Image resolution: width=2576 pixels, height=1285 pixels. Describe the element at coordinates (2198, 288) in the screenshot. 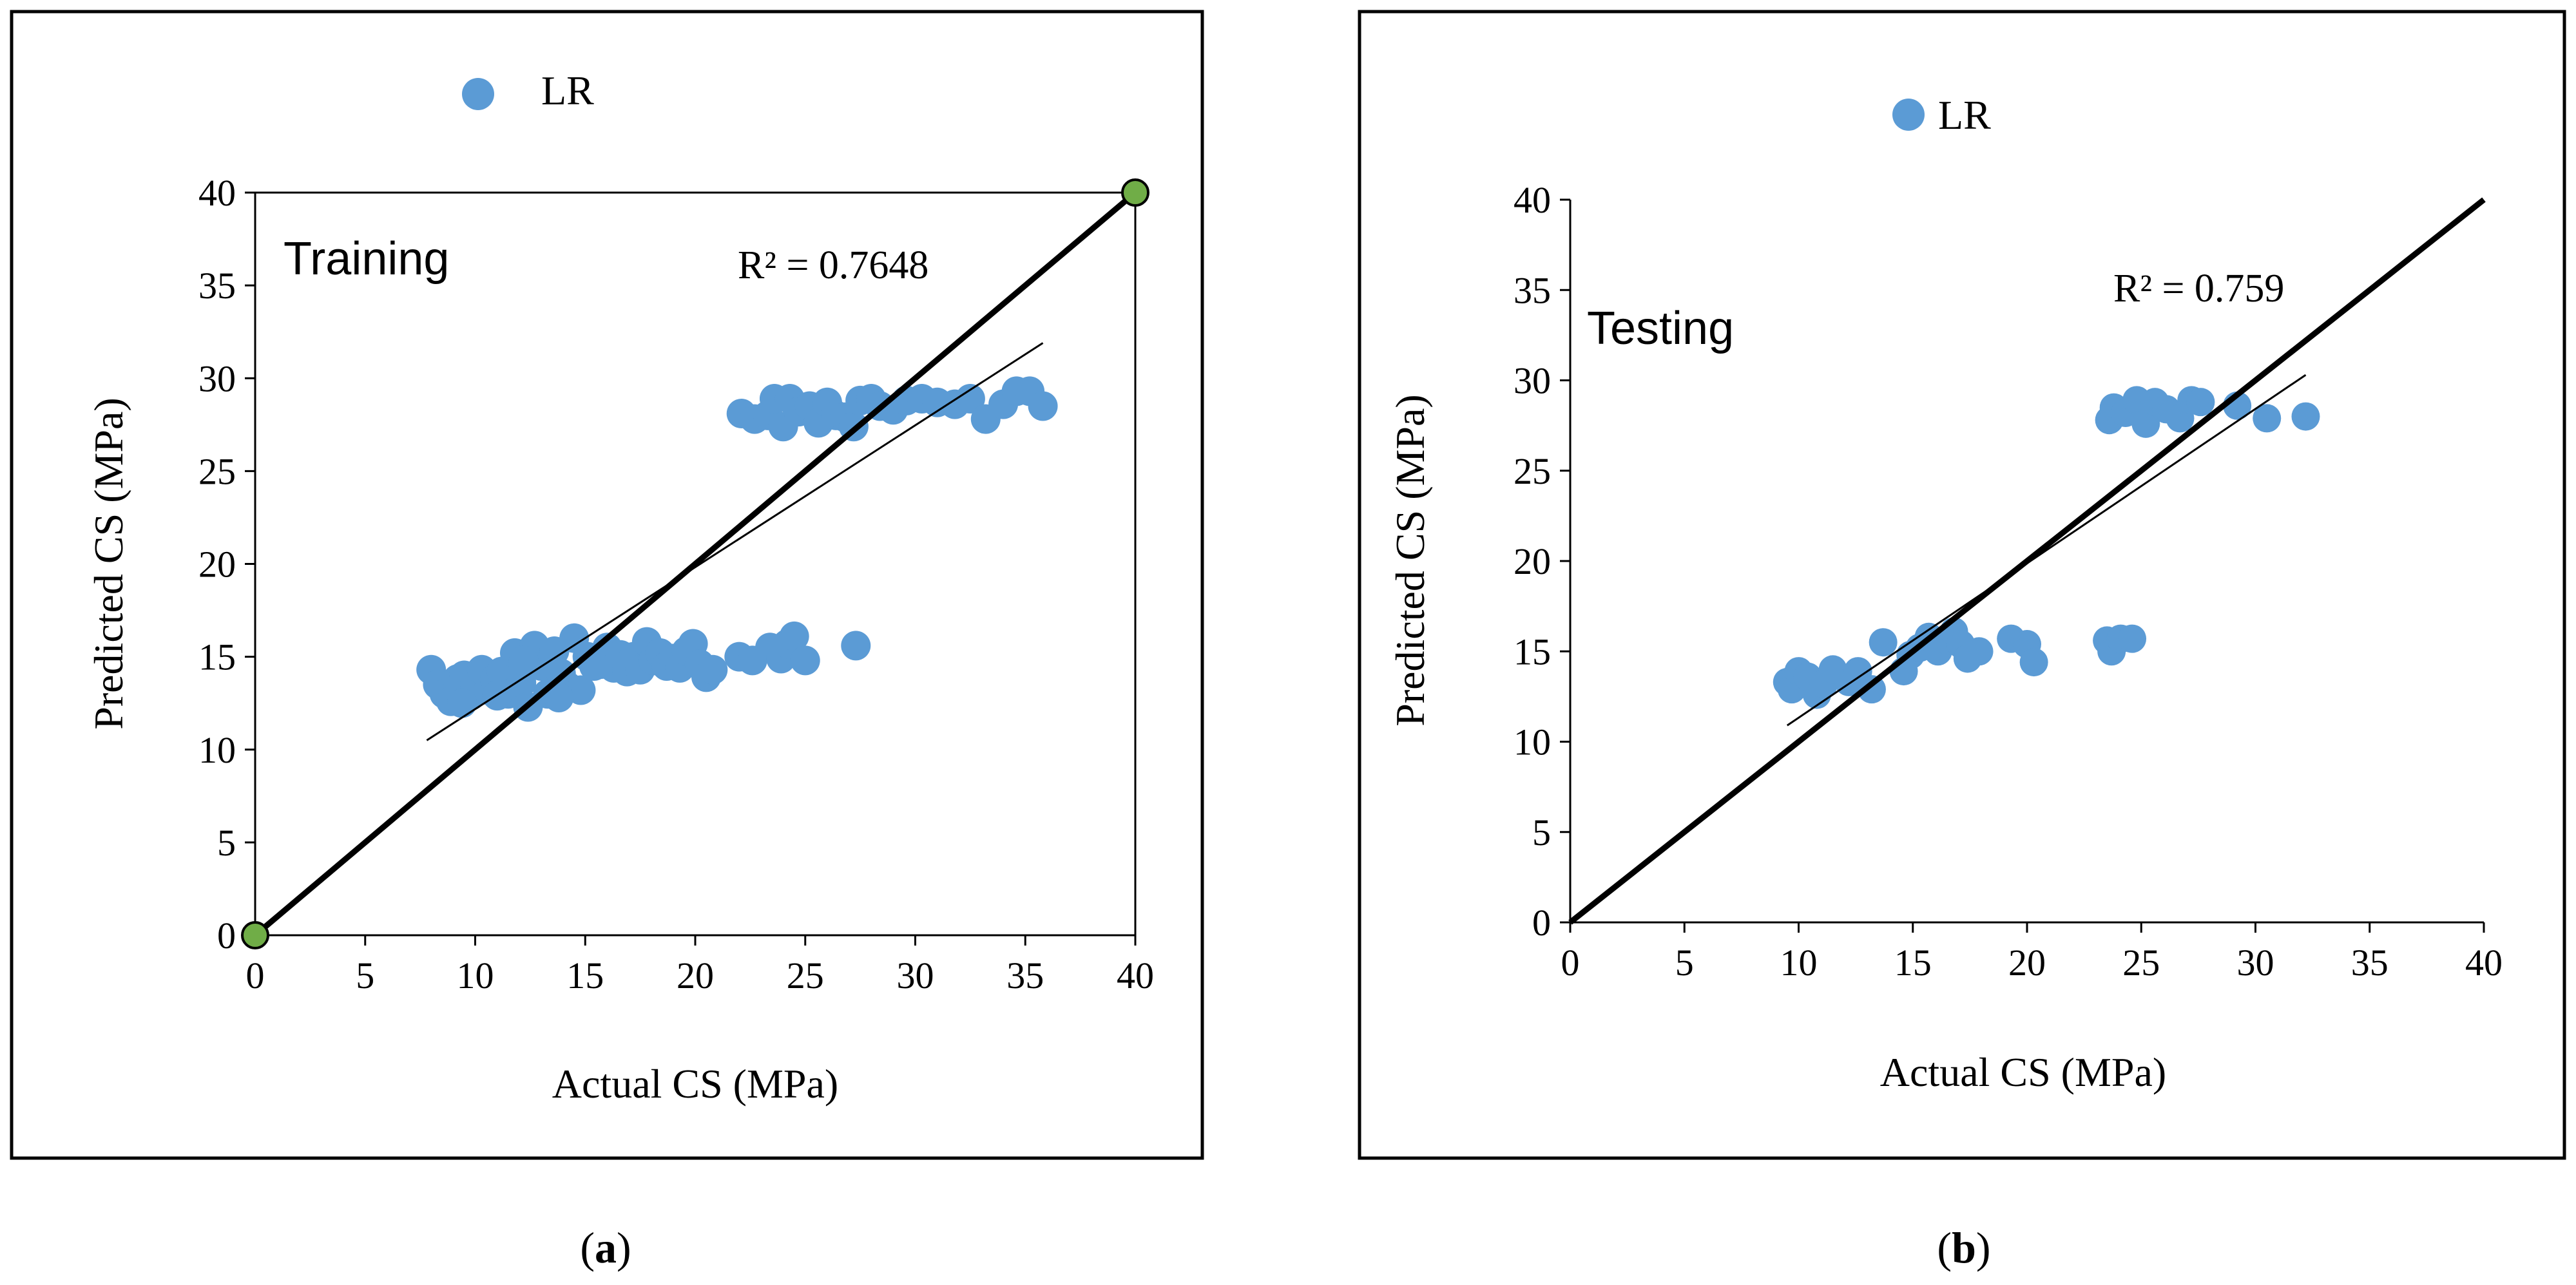

I see `r-squared-label: R² = 0.759` at that location.